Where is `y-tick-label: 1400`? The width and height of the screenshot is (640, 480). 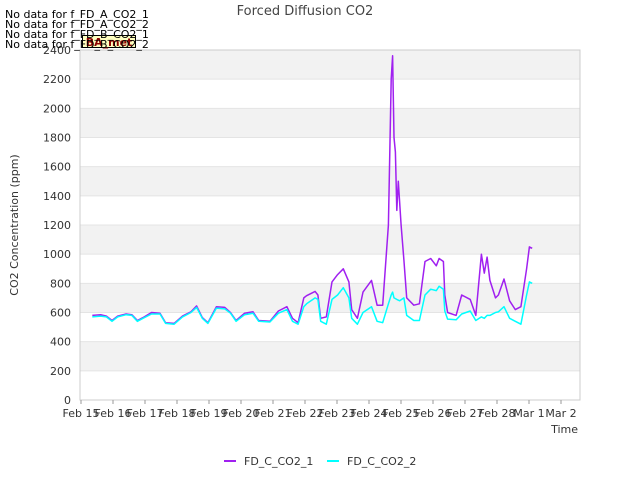 y-tick-label: 1400 is located at coordinates (57, 196).